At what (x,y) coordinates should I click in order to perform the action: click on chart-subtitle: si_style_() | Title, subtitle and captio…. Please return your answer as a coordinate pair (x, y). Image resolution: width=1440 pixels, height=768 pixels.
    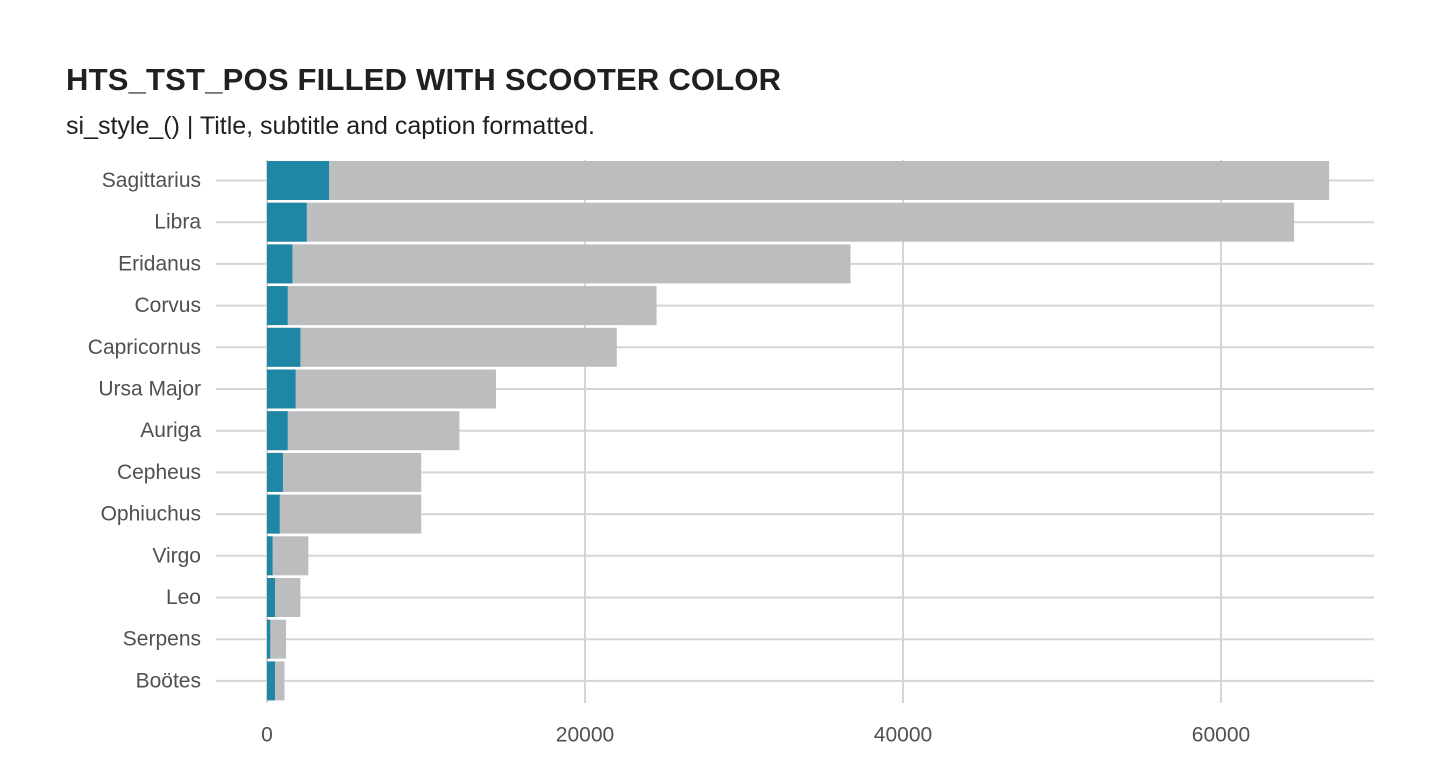
    Looking at the image, I should click on (330, 126).